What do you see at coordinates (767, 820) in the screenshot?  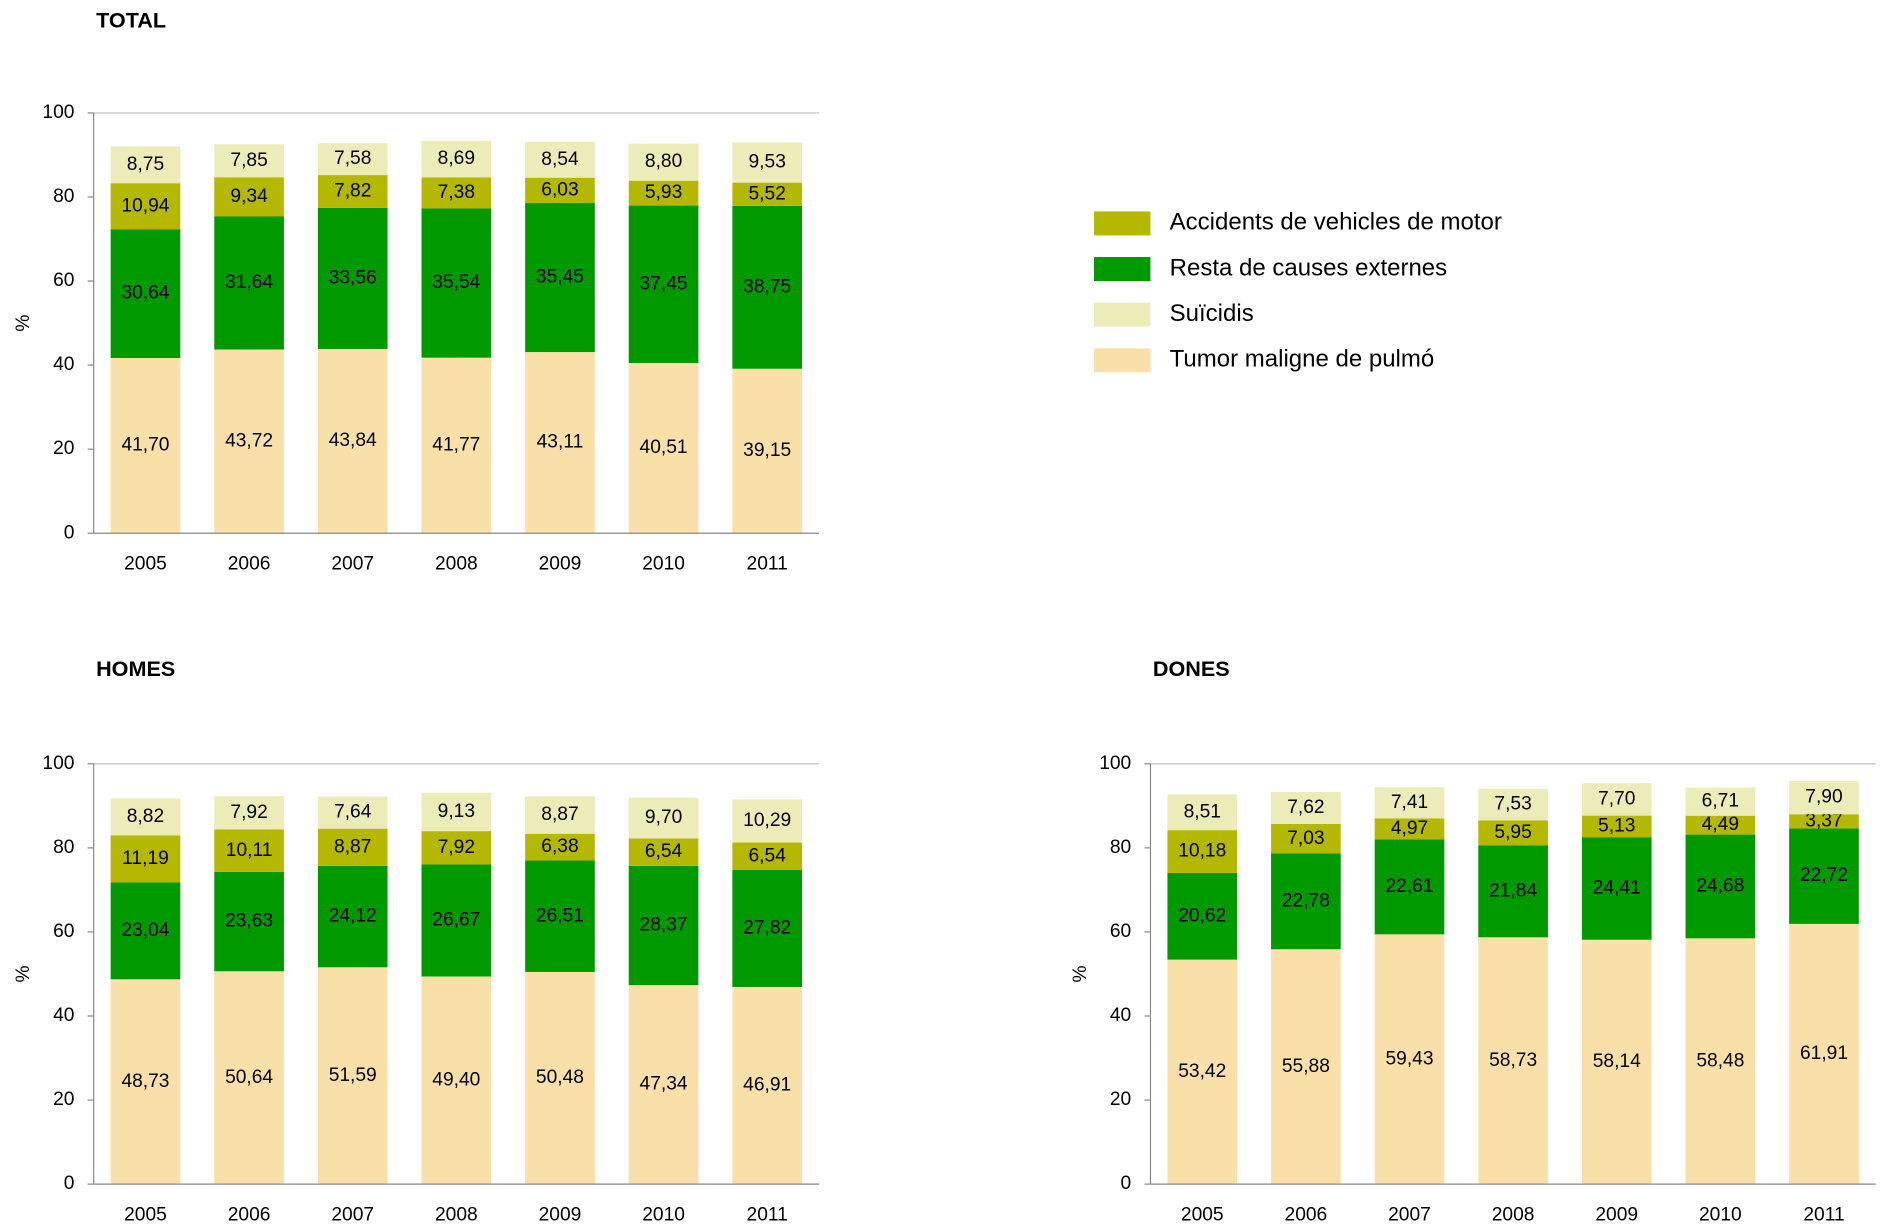 I see `data-label: 10,29` at bounding box center [767, 820].